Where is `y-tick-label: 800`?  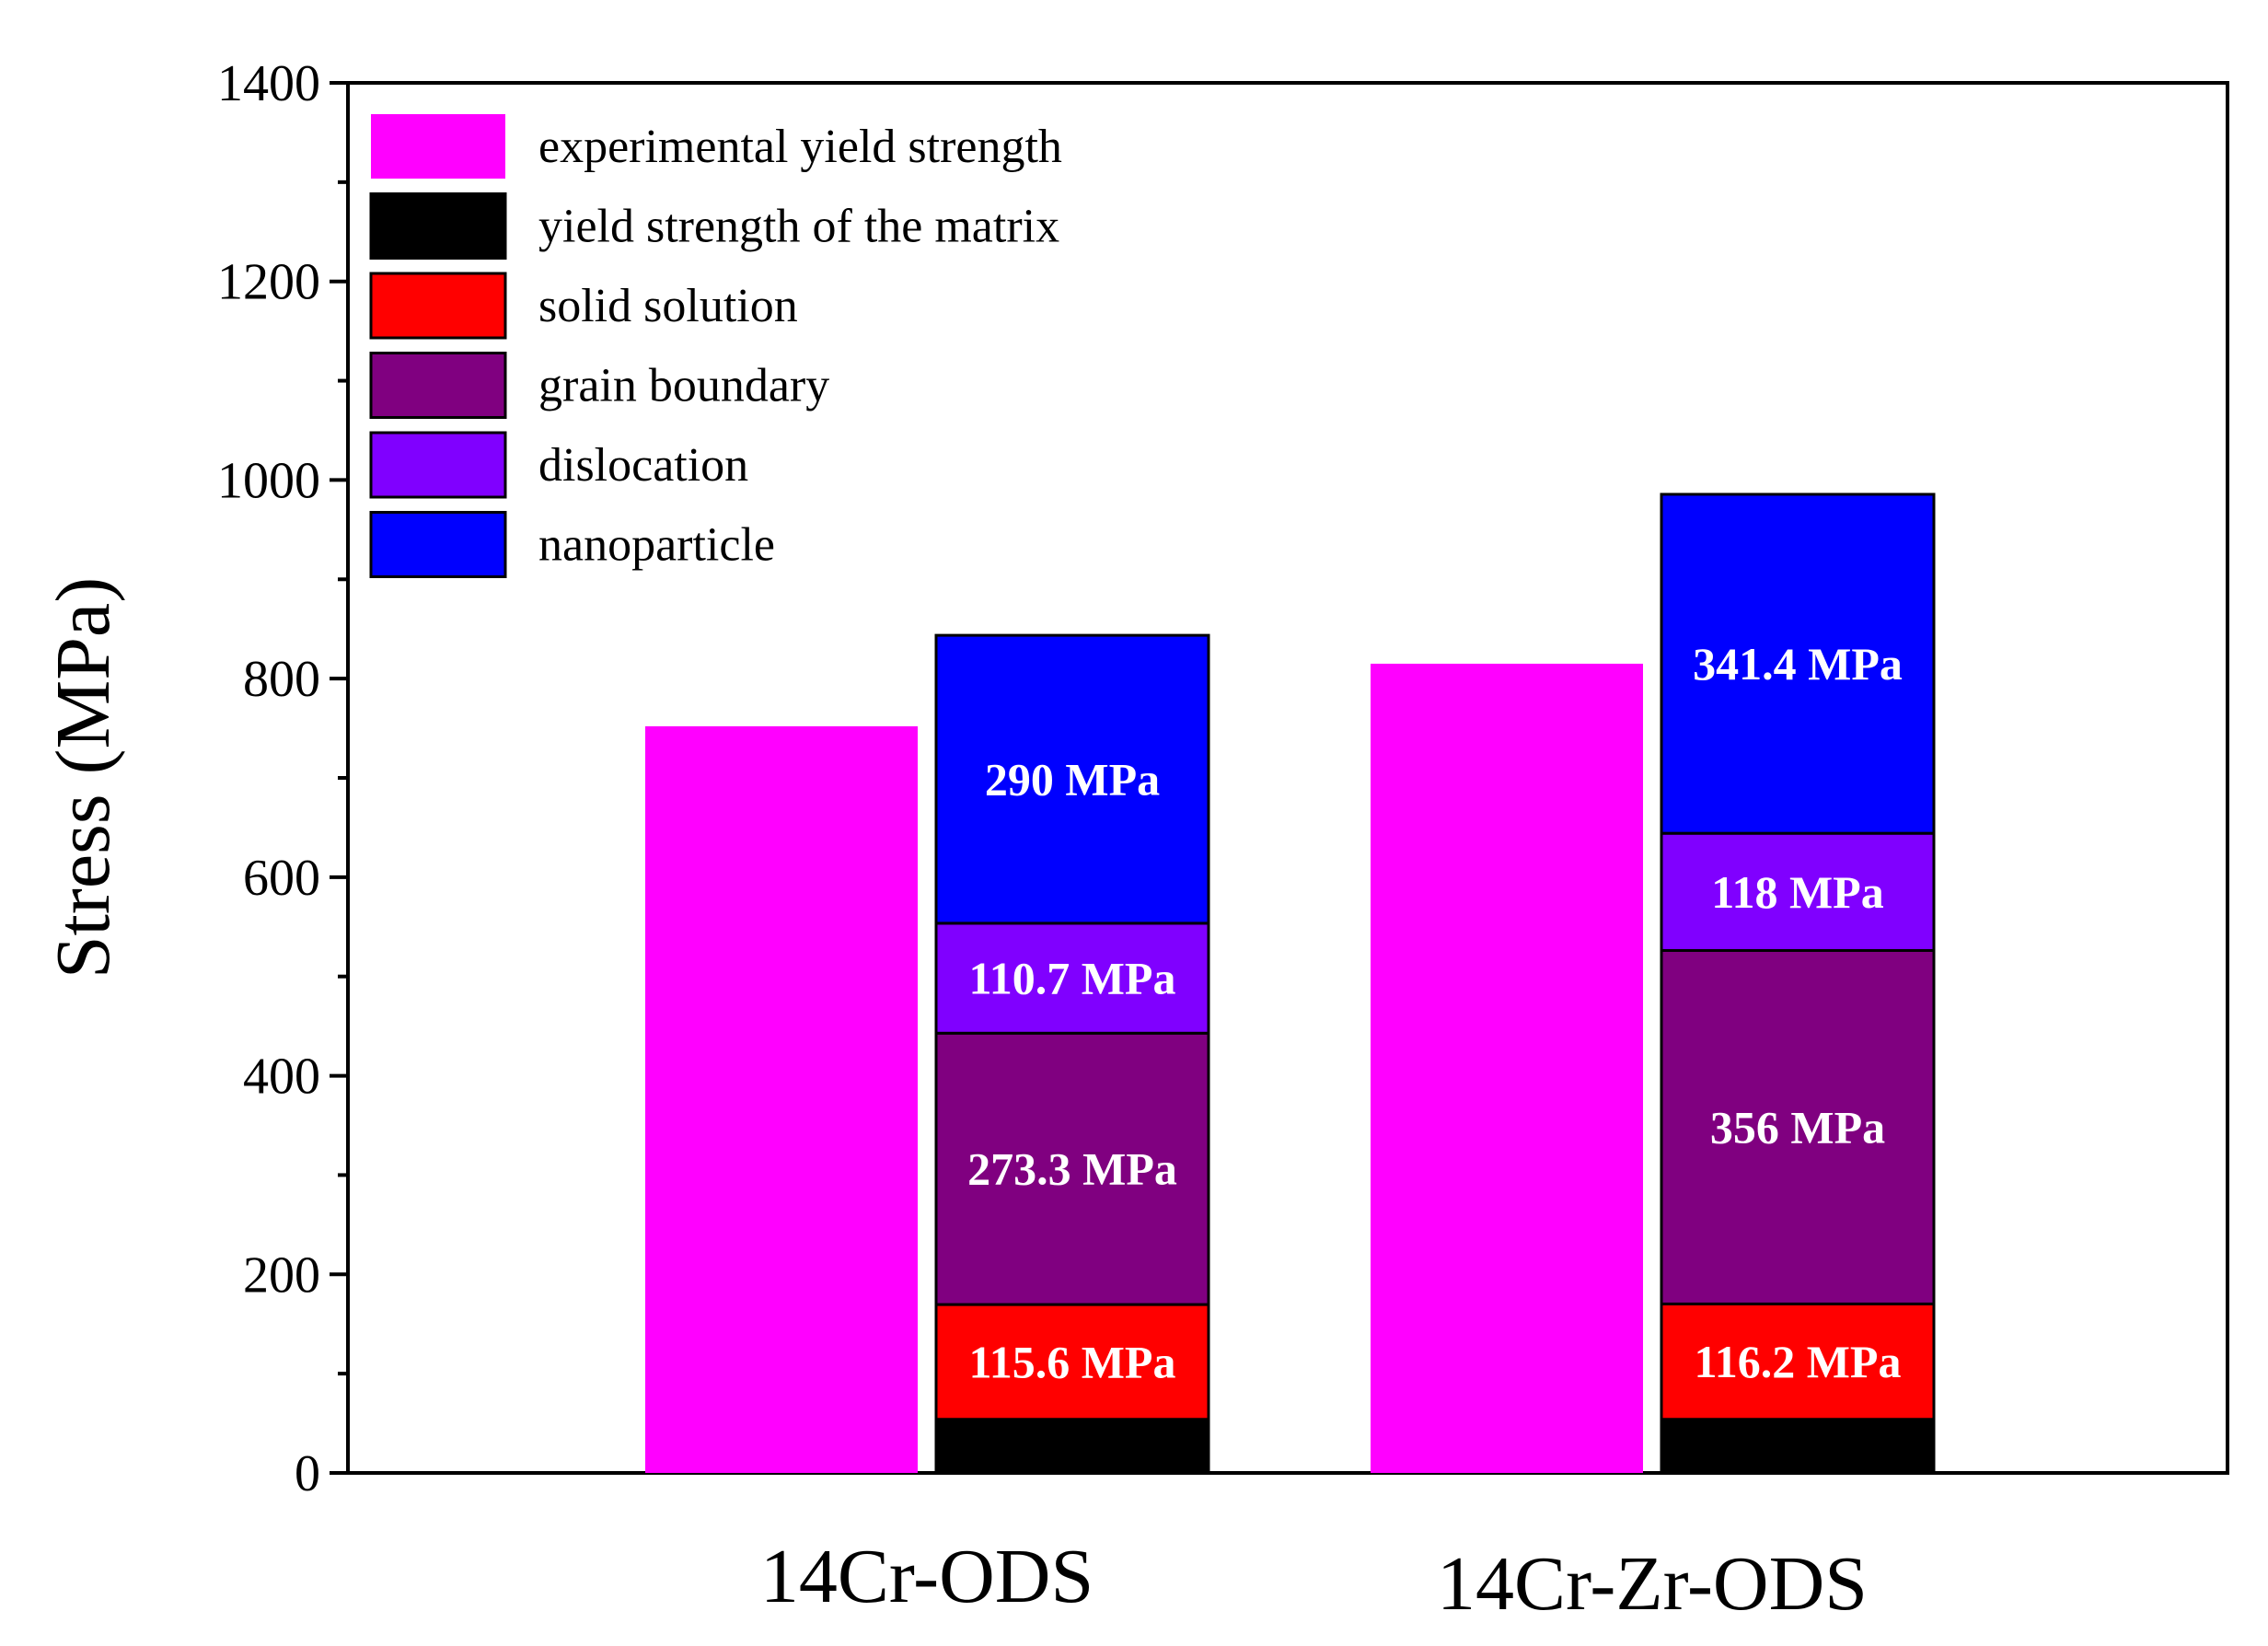 y-tick-label: 800 is located at coordinates (281, 679).